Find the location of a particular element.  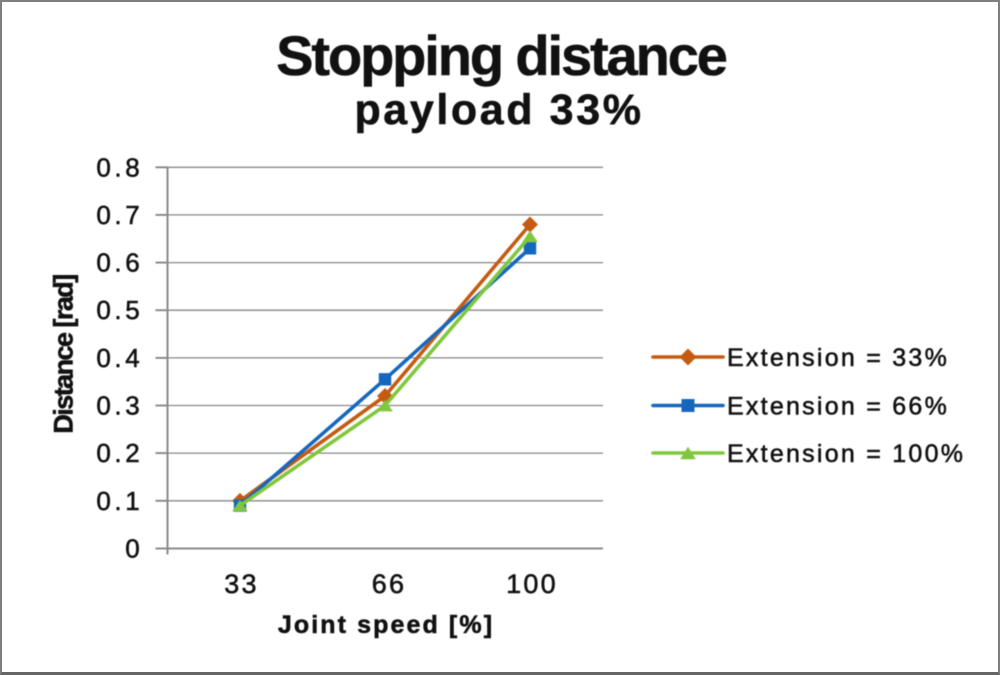

svg-text: 0 is located at coordinates (134, 549).